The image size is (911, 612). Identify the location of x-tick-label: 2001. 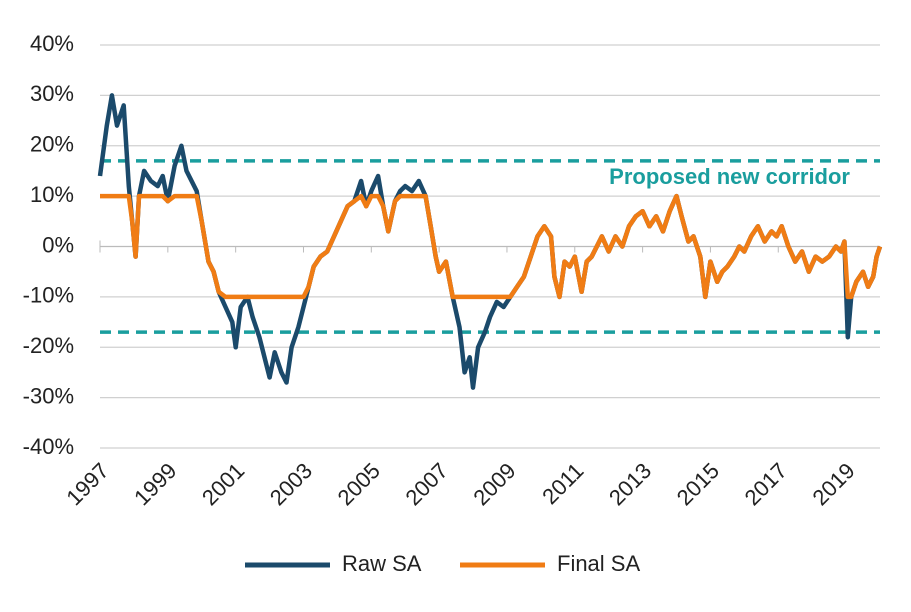
(223, 484).